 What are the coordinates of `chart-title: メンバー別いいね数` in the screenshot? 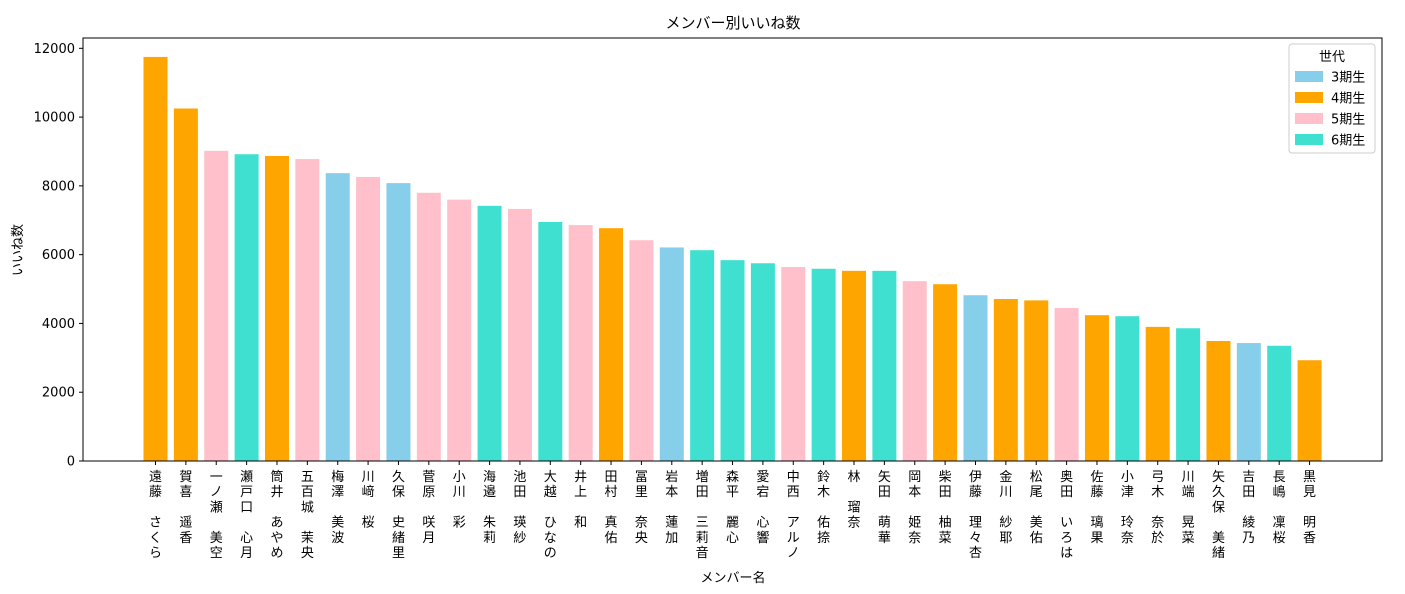 It's located at (732, 23).